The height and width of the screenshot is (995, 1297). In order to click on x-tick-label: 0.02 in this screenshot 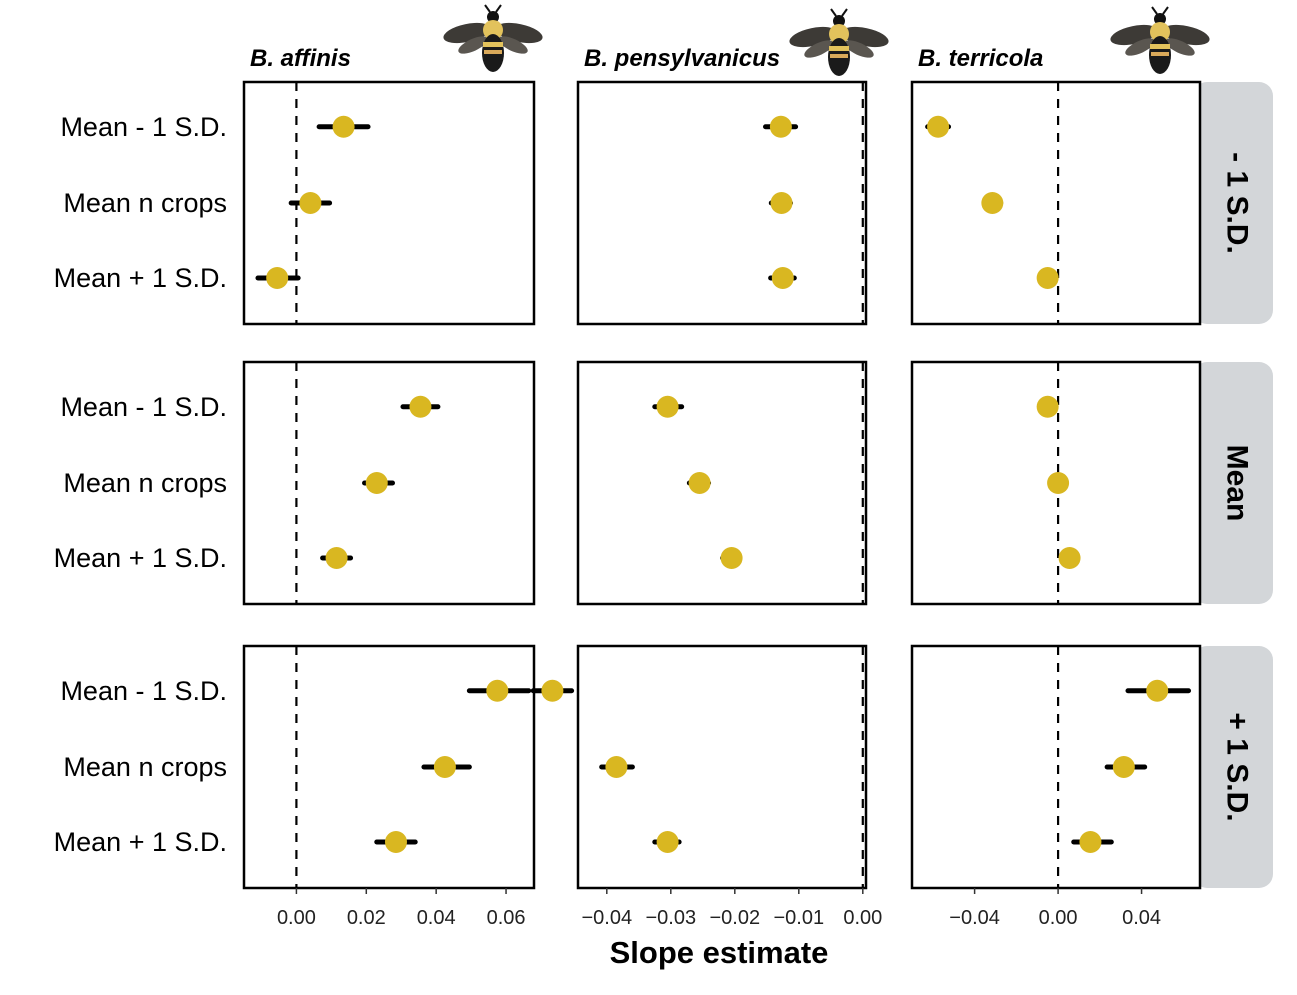, I will do `click(366, 918)`.